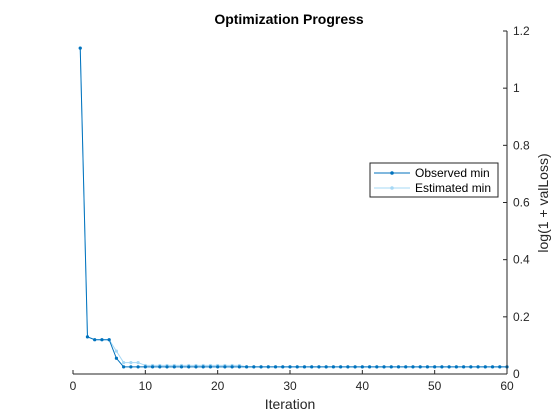 The image size is (560, 420). I want to click on legend: Observed min Estimated min, so click(434, 180).